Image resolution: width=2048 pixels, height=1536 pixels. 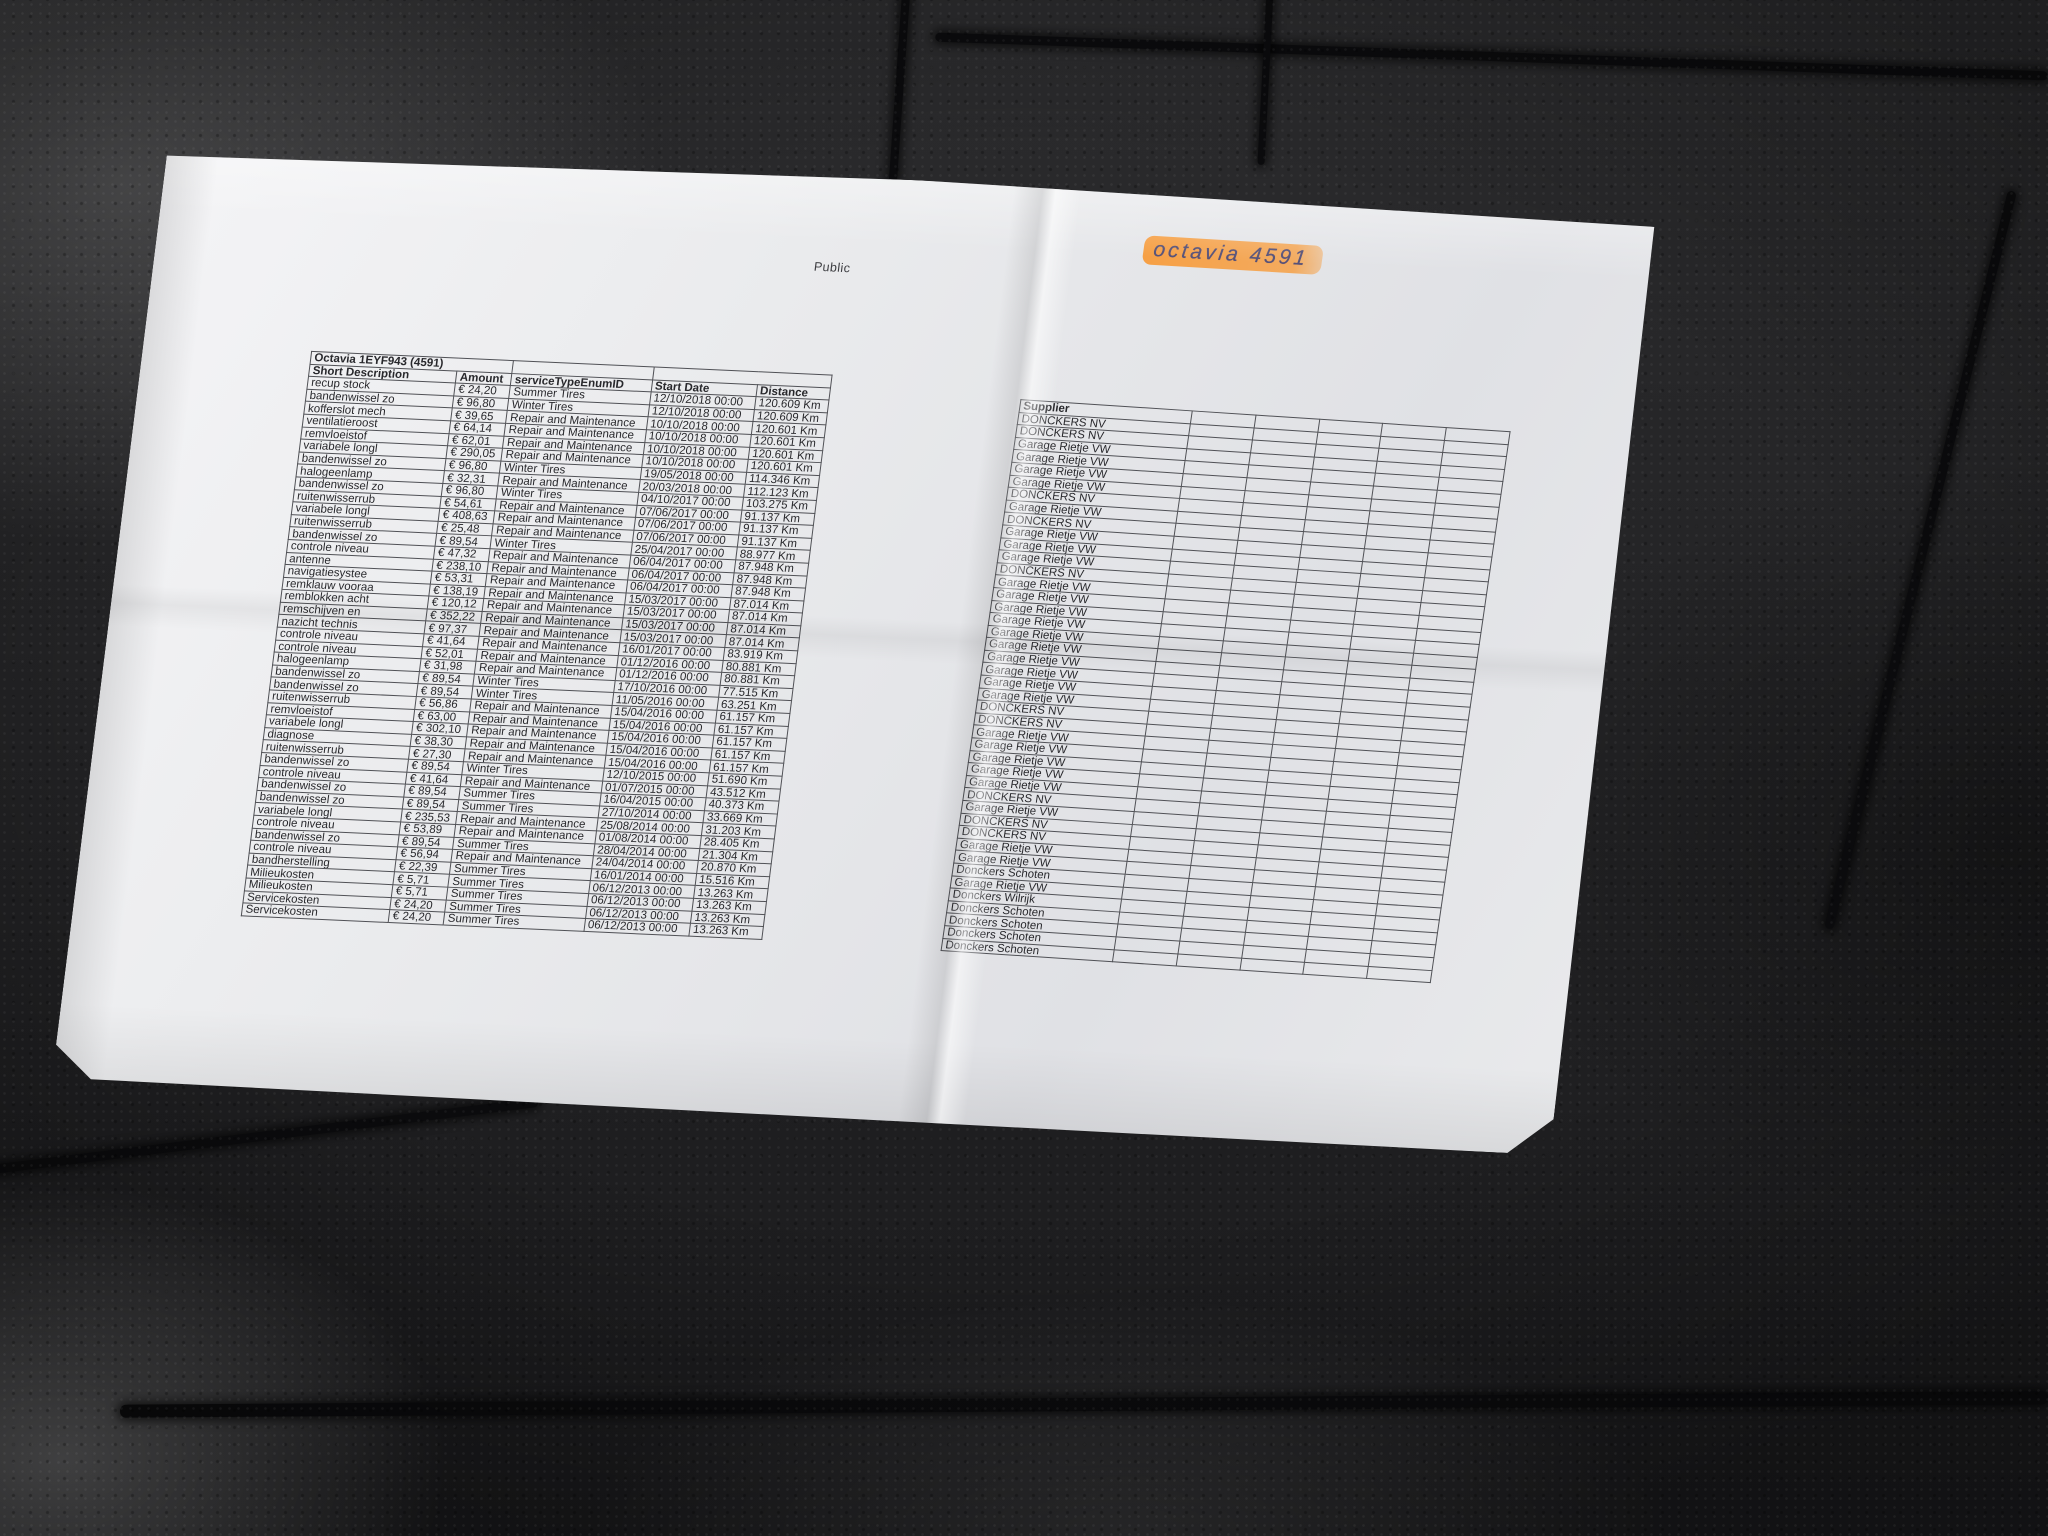 I want to click on orange-highlighter-mark: octavia 4591, so click(x=1233, y=254).